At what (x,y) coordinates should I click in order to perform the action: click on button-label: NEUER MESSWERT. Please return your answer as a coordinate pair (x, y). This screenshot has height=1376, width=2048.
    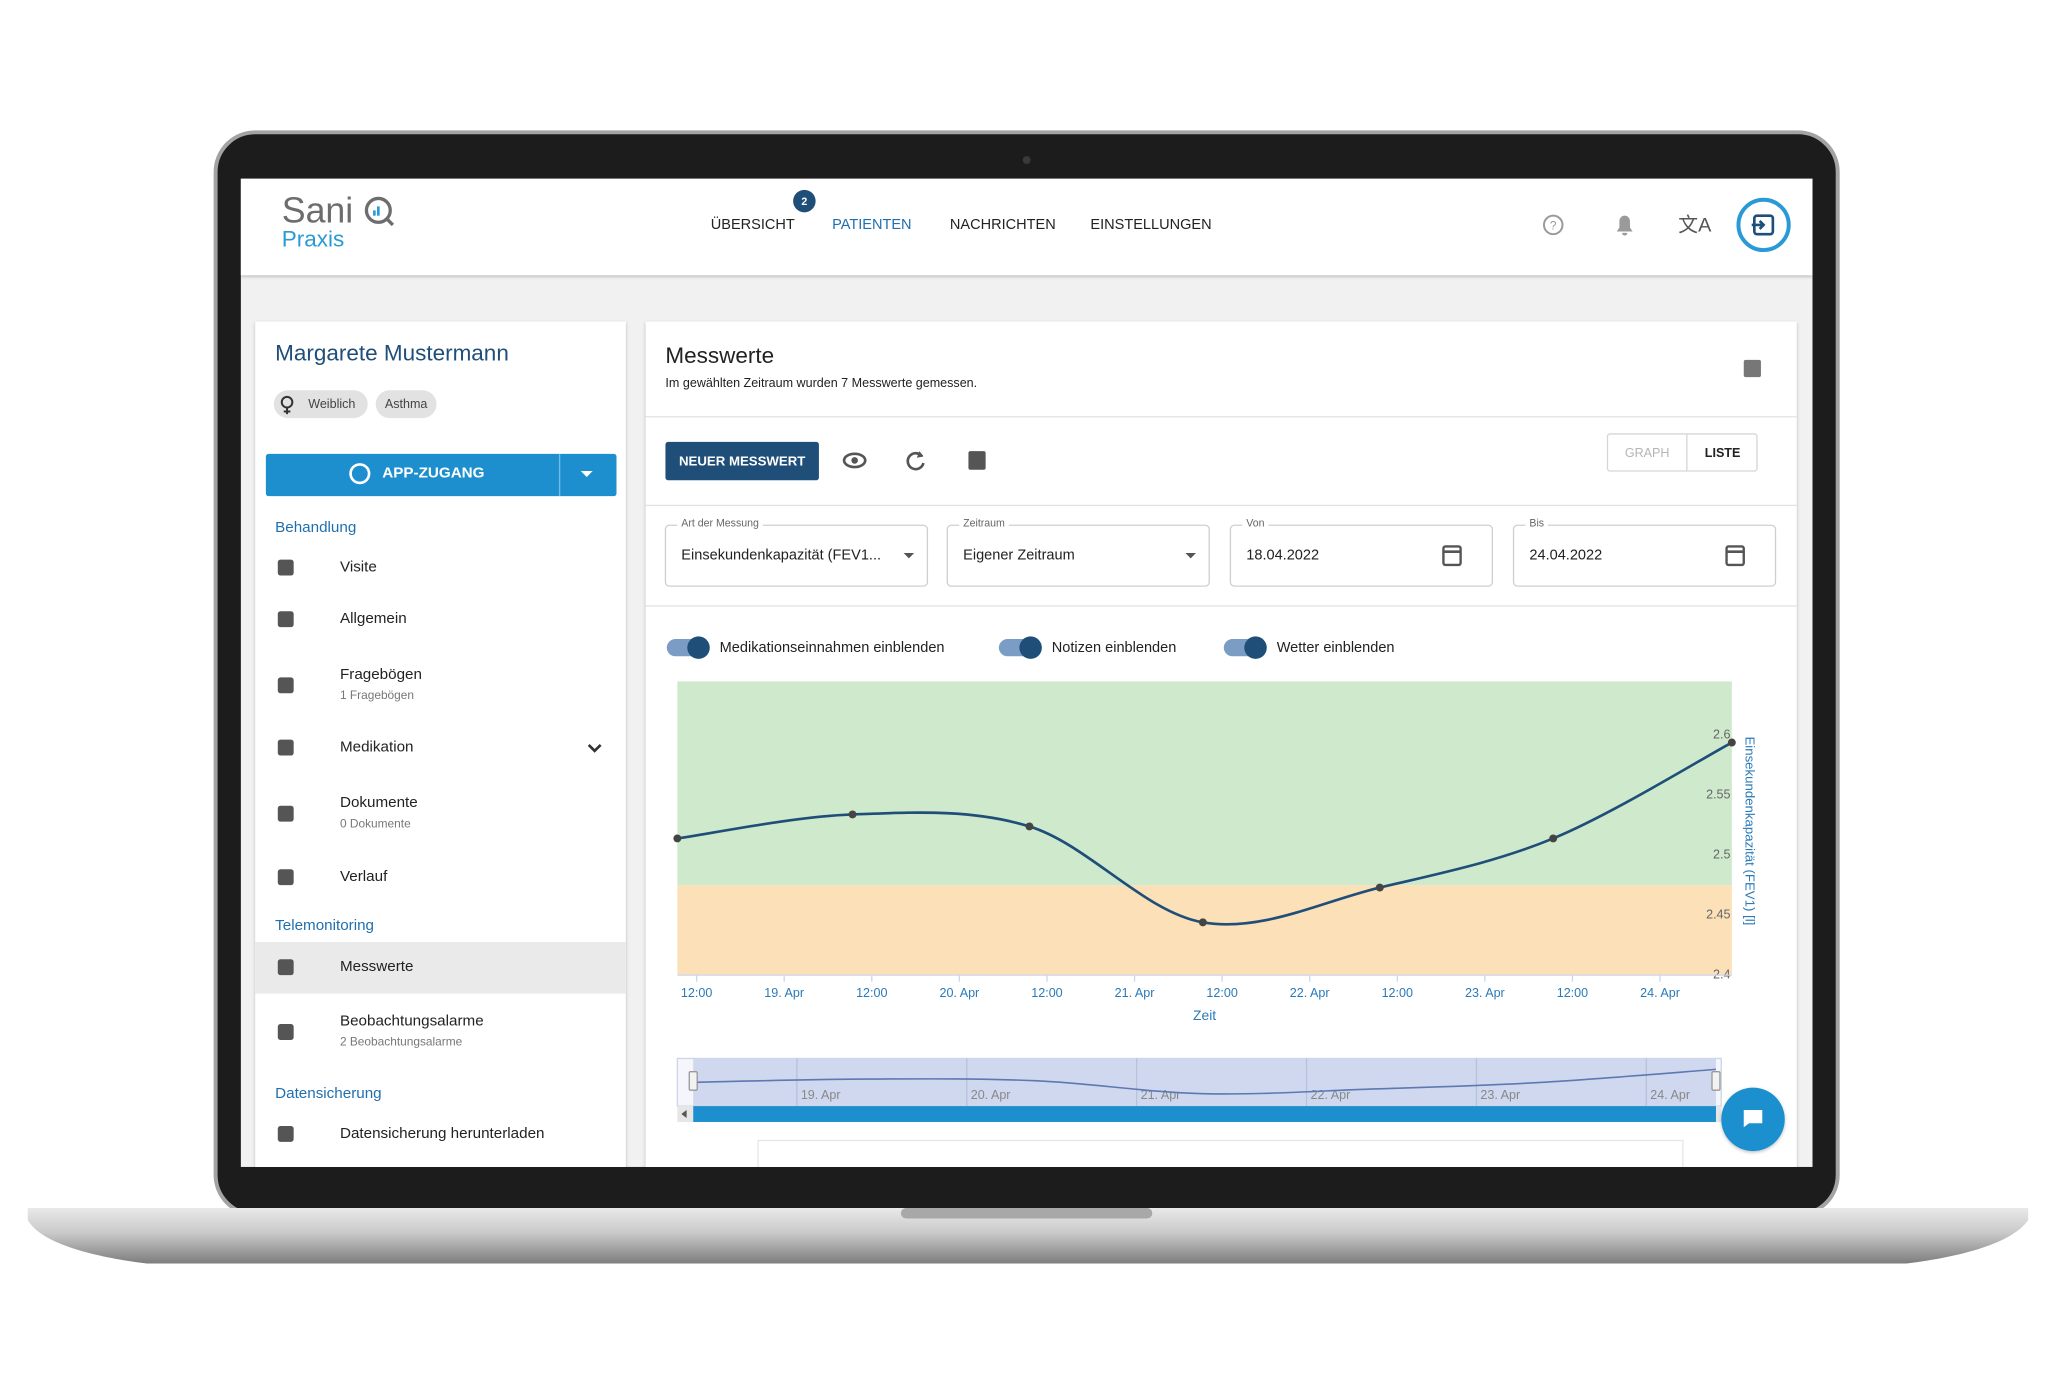
    Looking at the image, I should click on (742, 460).